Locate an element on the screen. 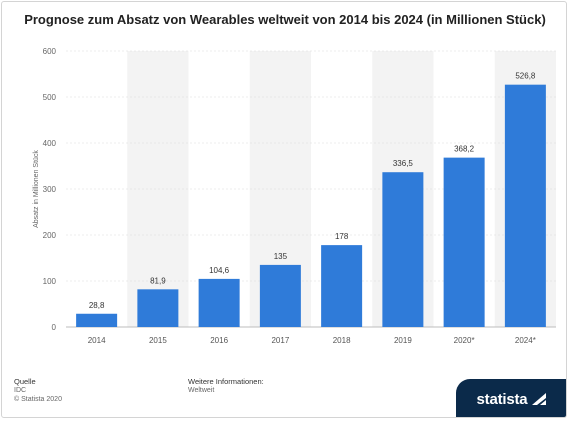 This screenshot has height=421, width=570. bar-value-label: 336,5 is located at coordinates (403, 163).